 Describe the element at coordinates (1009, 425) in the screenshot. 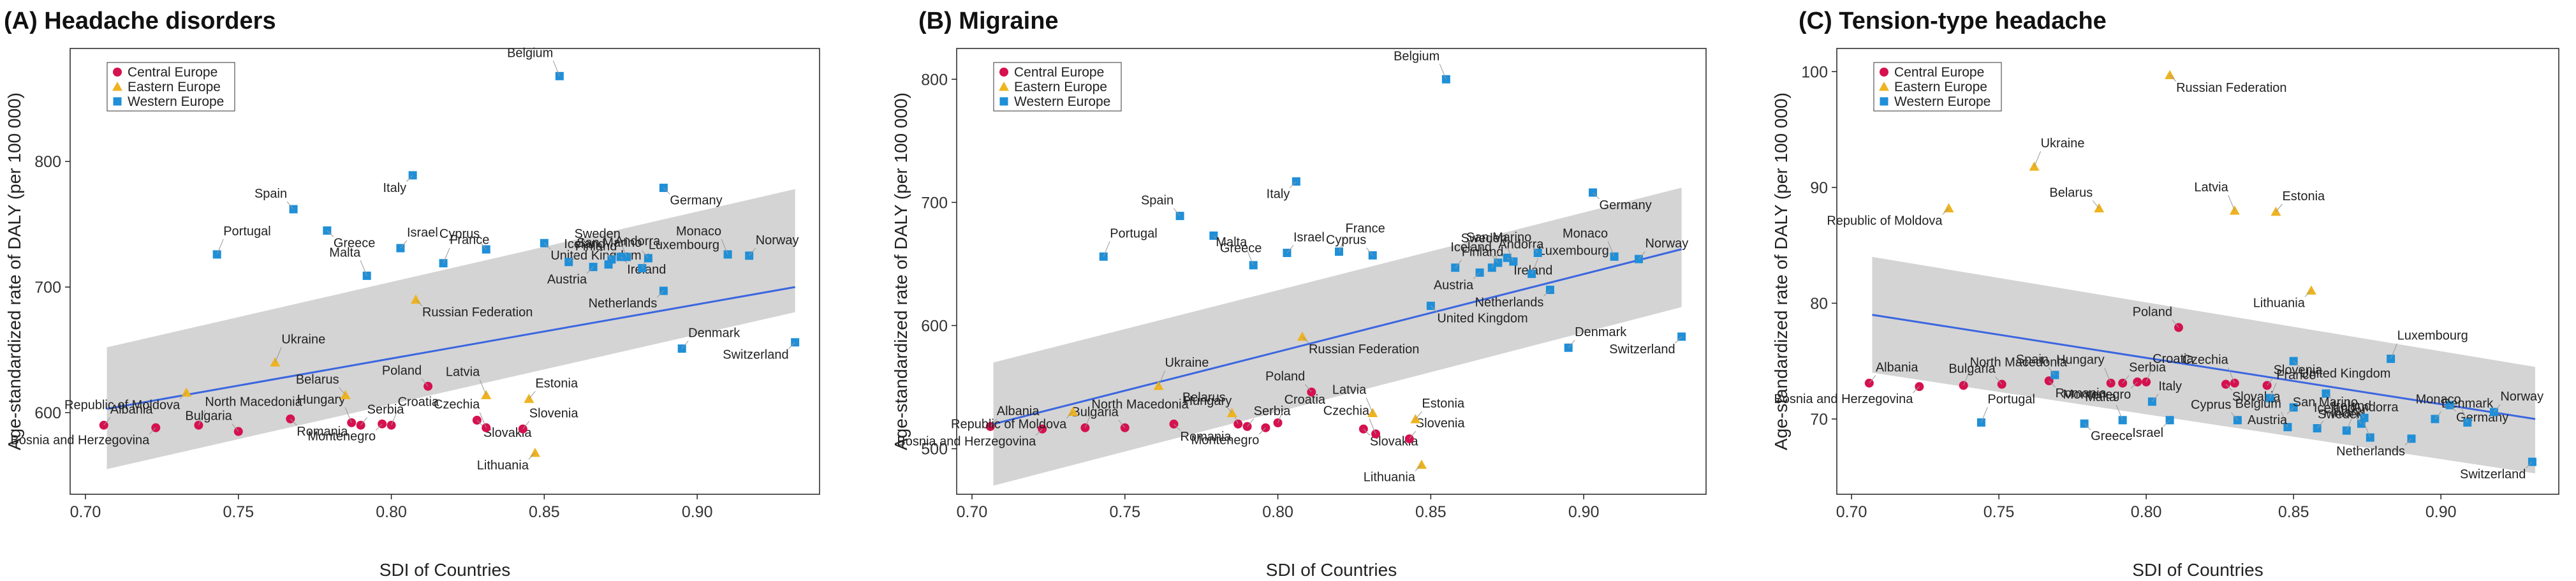

I see `point-label-republic-of-moldova: Republic of Moldova` at that location.